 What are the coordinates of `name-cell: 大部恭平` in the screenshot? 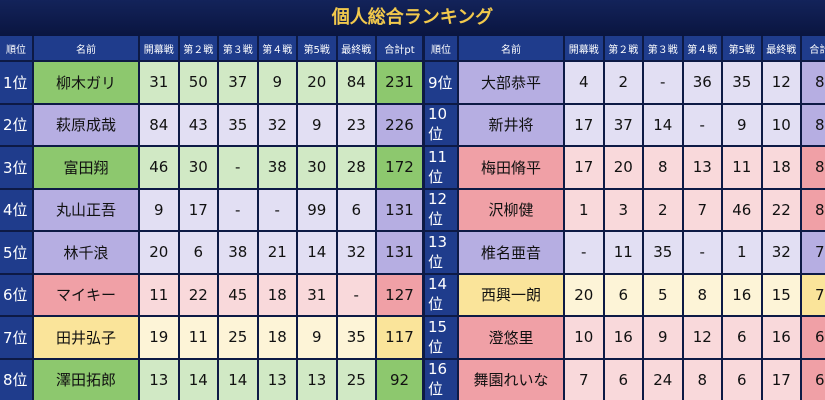 It's located at (511, 82).